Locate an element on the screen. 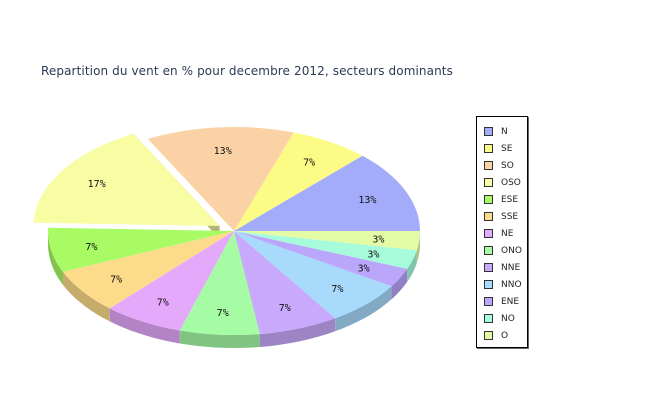 The height and width of the screenshot is (400, 650). legend-label: NNO is located at coordinates (511, 284).